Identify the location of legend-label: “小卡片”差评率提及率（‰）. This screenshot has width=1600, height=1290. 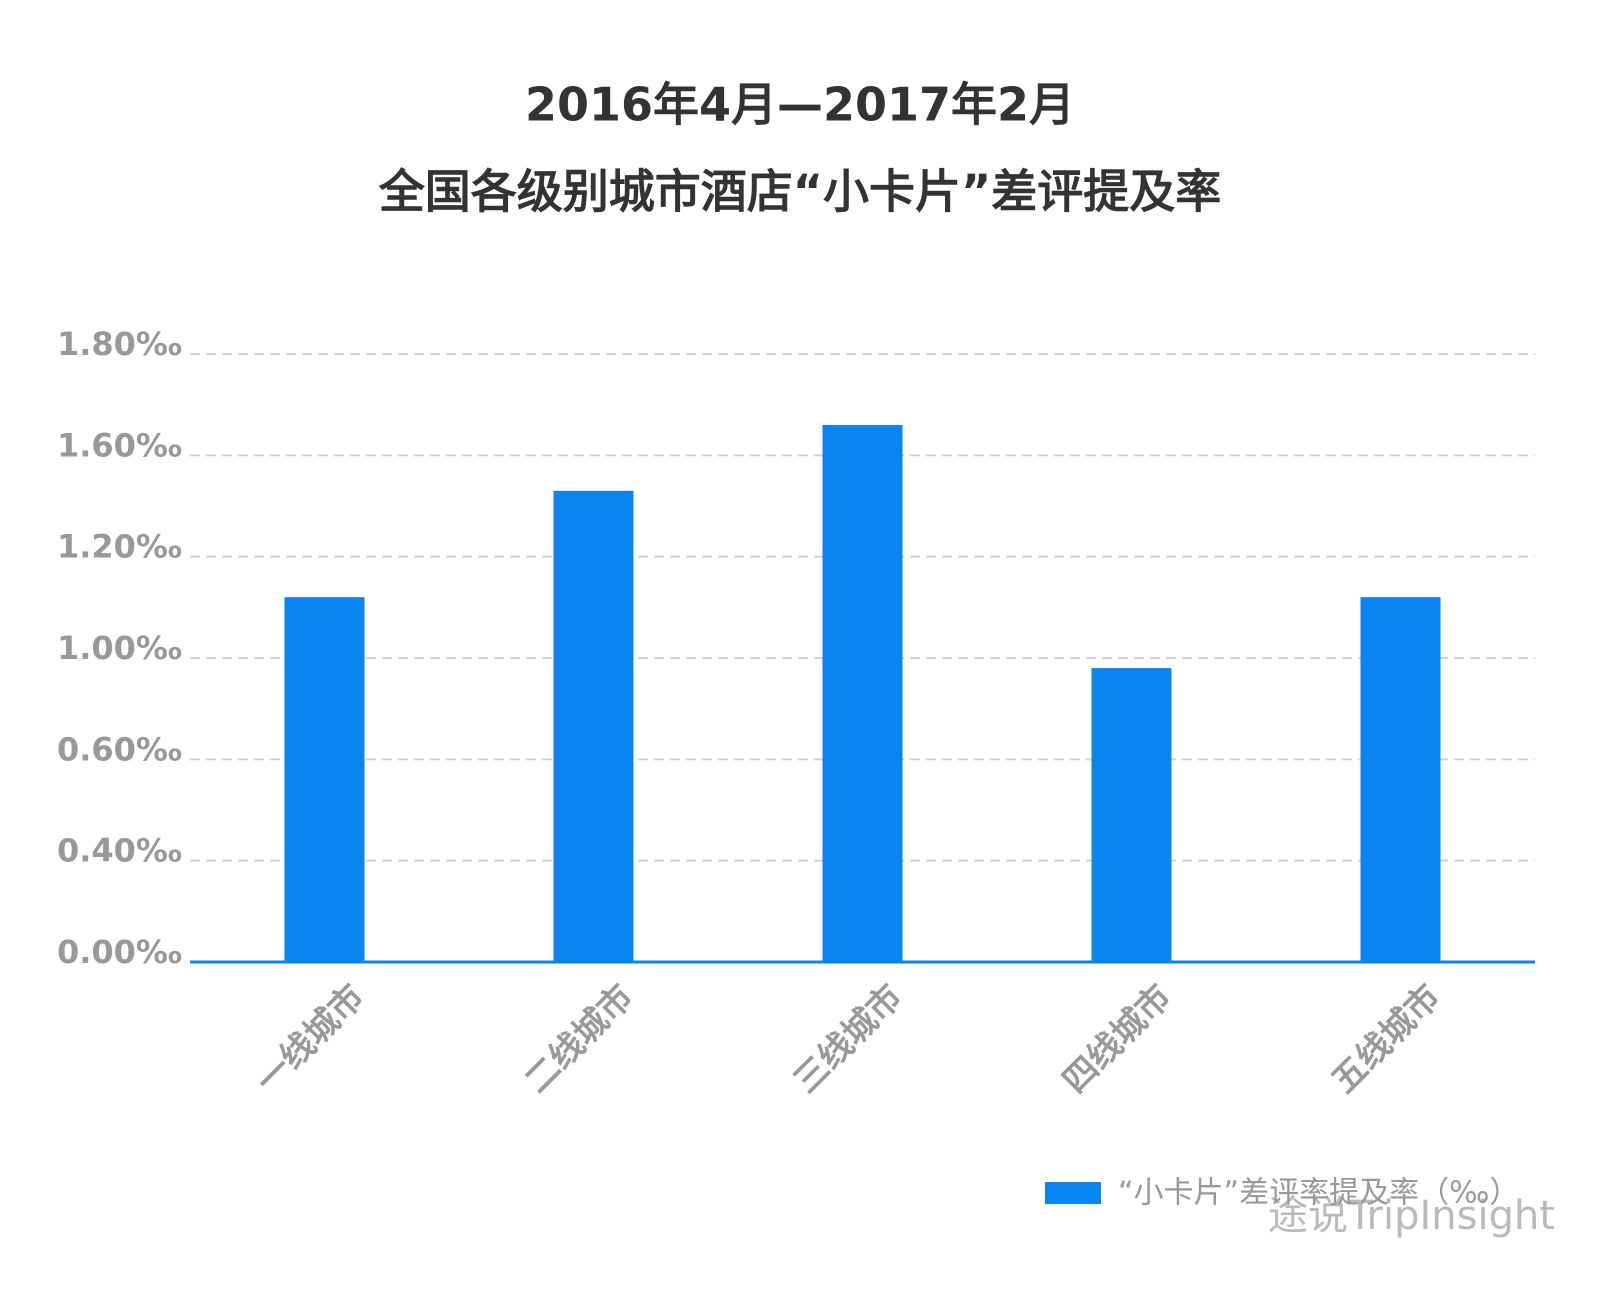
(1318, 1193).